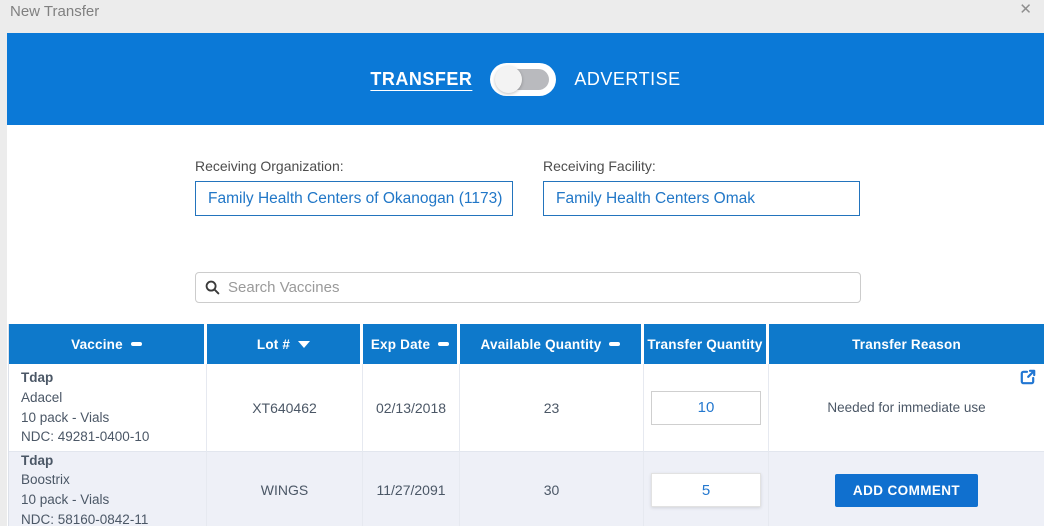  What do you see at coordinates (411, 344) in the screenshot?
I see `column-header-exp-date: Exp Date` at bounding box center [411, 344].